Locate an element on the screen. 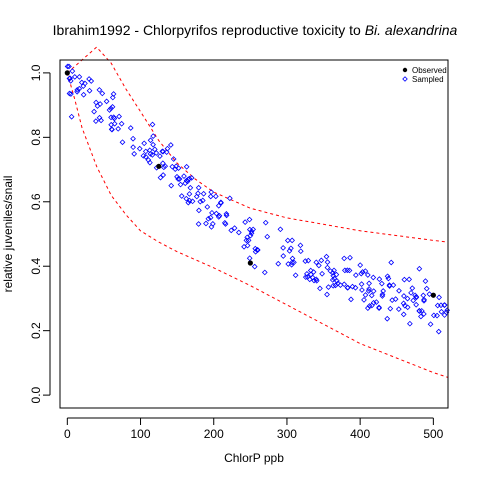 The width and height of the screenshot is (480, 480). x-tick-label: 400 is located at coordinates (360, 434).